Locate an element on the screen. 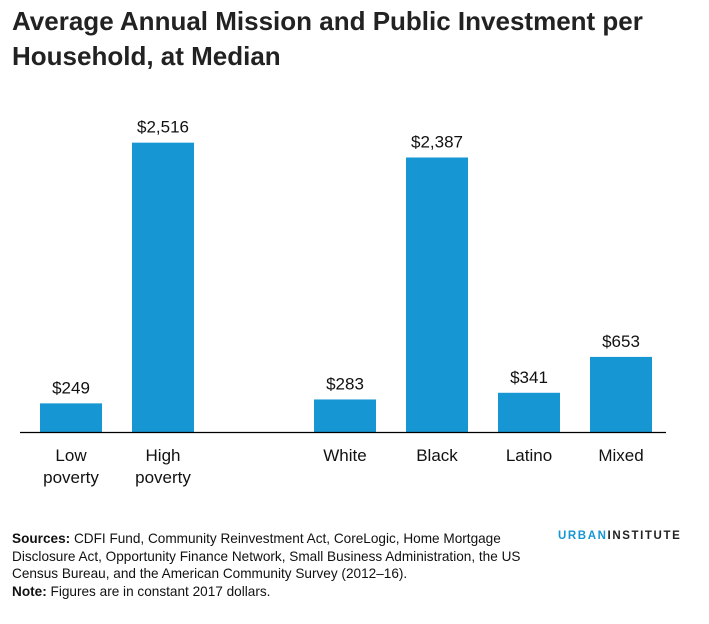  category-label: Low is located at coordinates (71, 455).